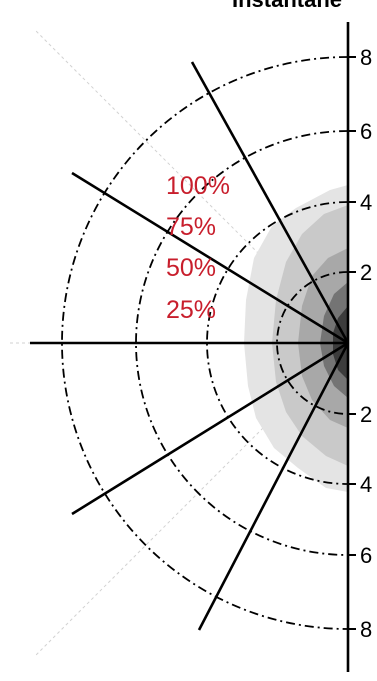 This screenshot has height=681, width=377. What do you see at coordinates (366, 131) in the screenshot?
I see `axis-label-upper-6: 6` at bounding box center [366, 131].